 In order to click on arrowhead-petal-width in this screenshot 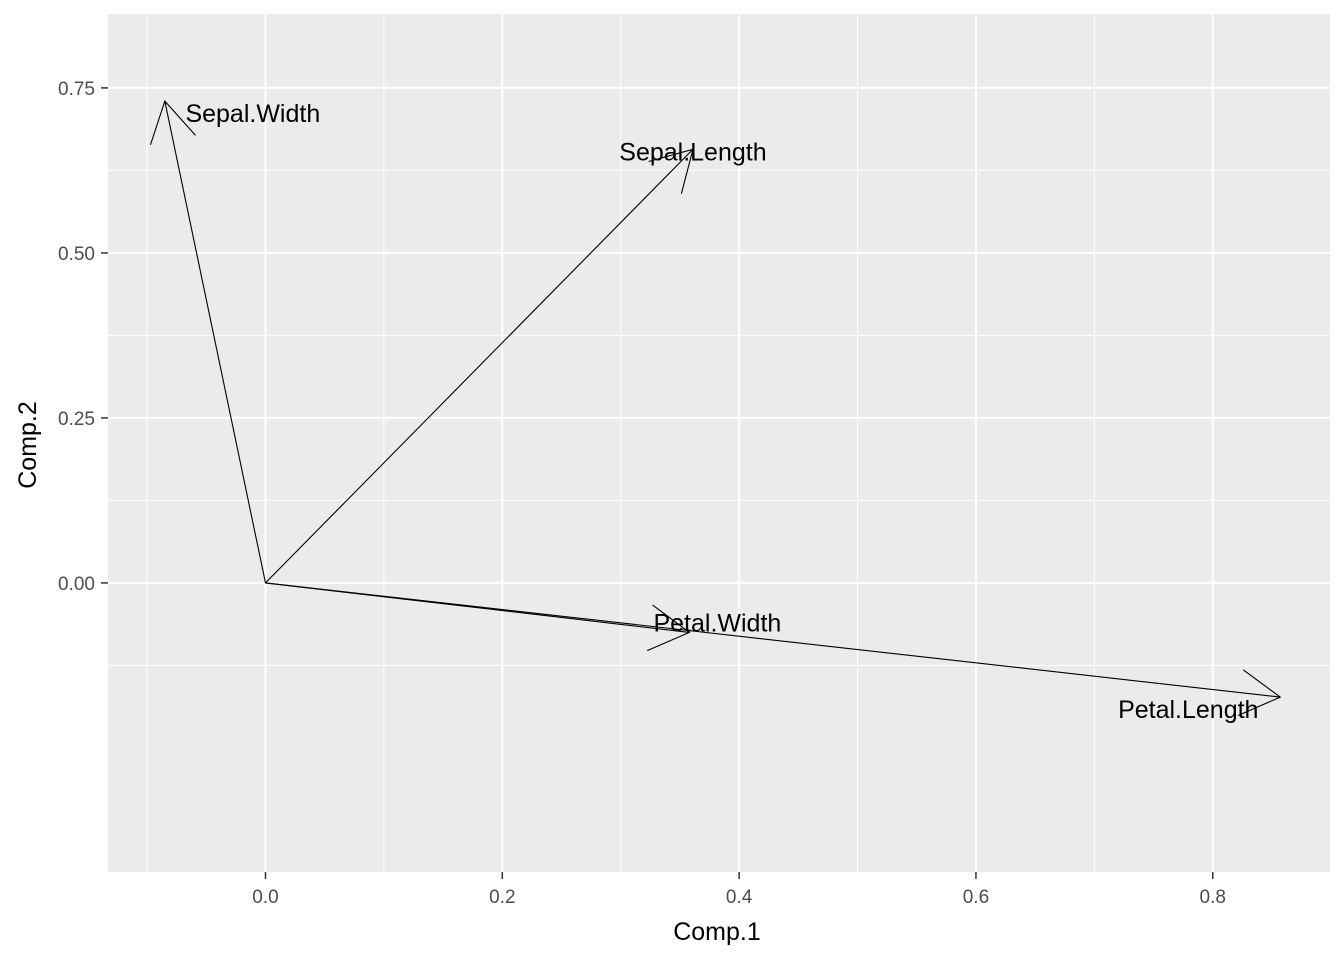, I will do `click(668, 628)`.